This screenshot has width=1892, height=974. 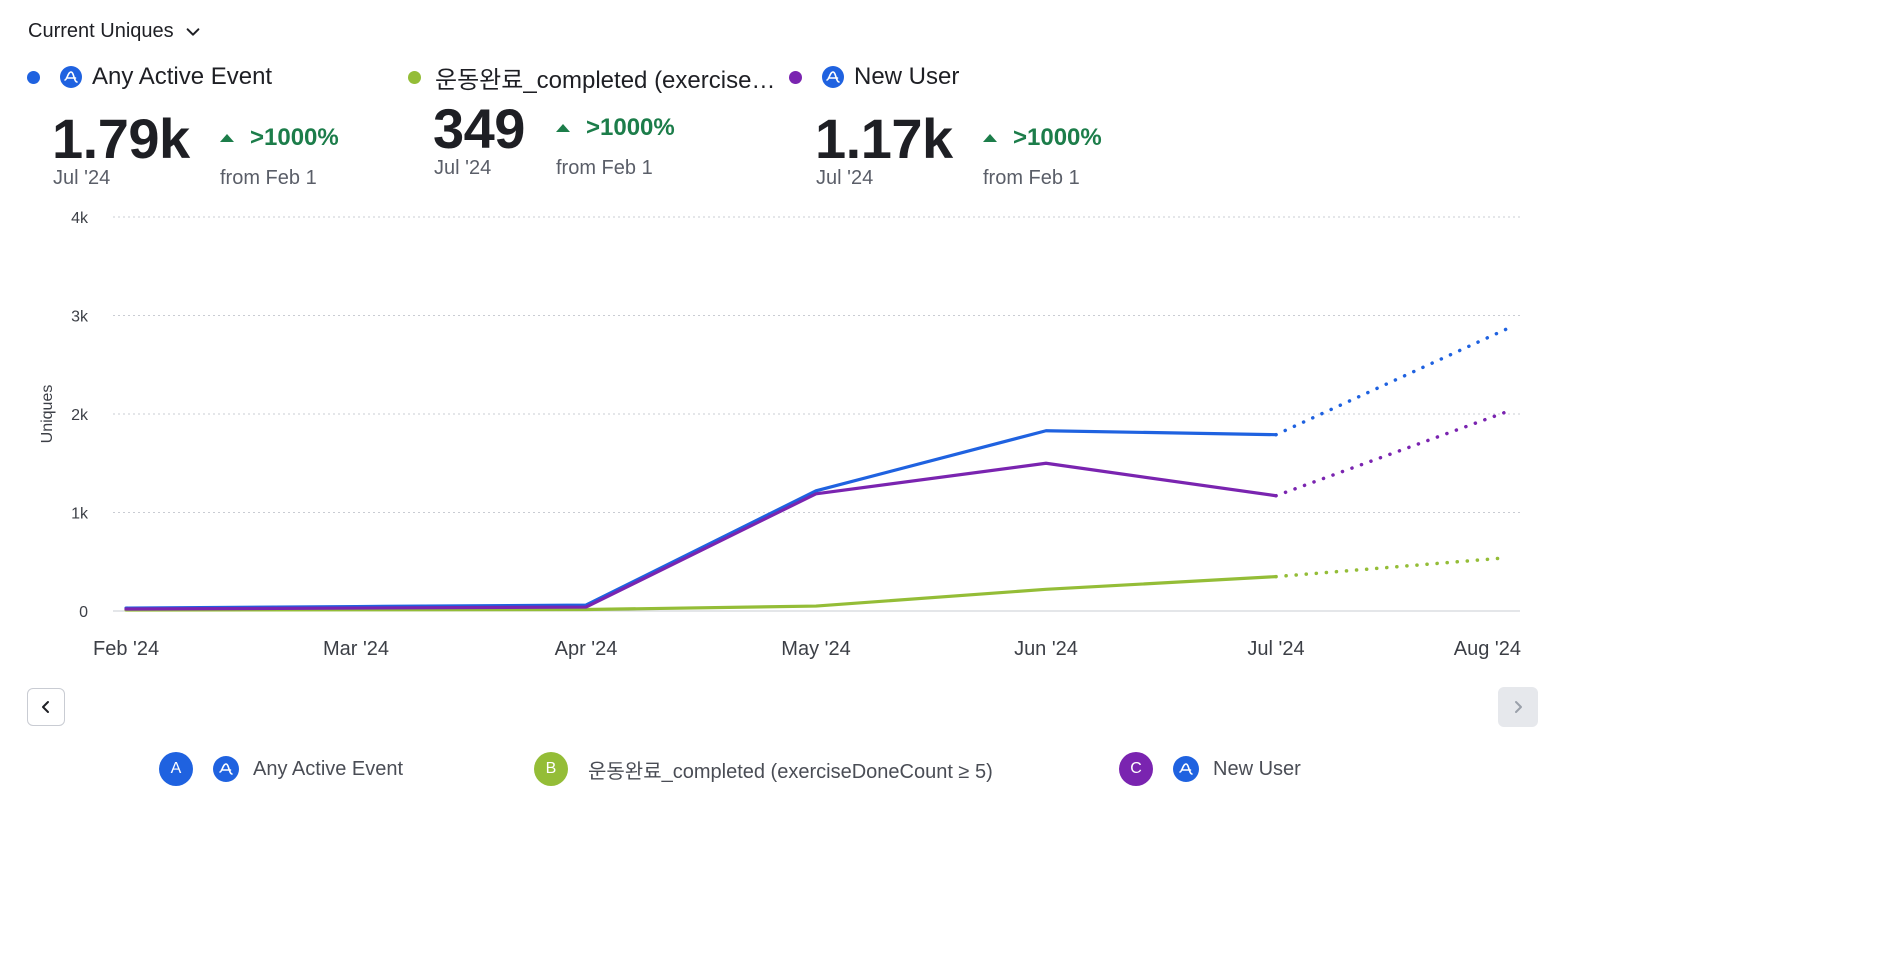 I want to click on legend-item-b: B 운동완료_completed (exerciseDoneCount ≥ 5), so click(x=763, y=769).